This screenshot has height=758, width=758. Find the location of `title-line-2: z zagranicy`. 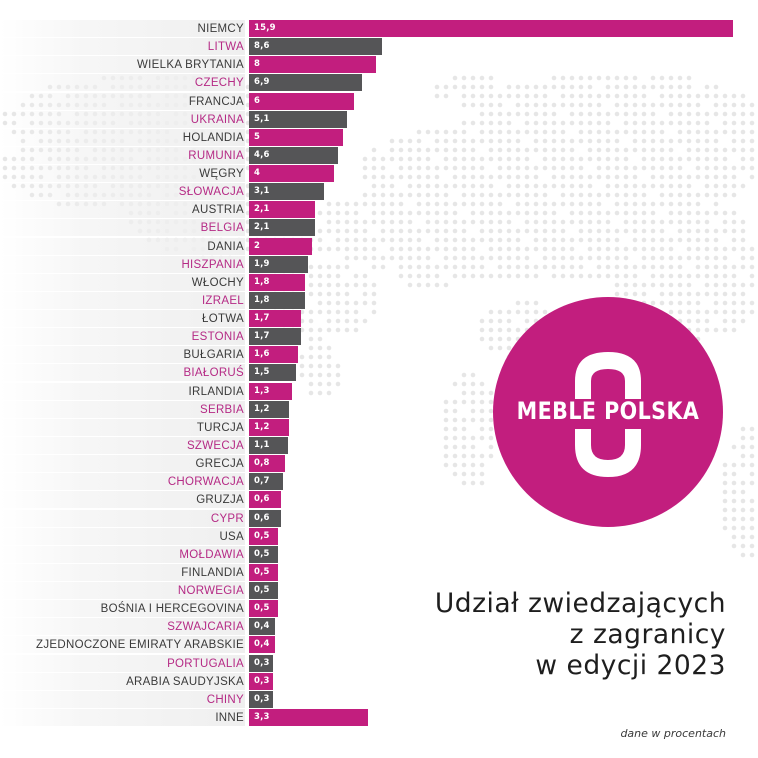

title-line-2: z zagranicy is located at coordinates (647, 634).